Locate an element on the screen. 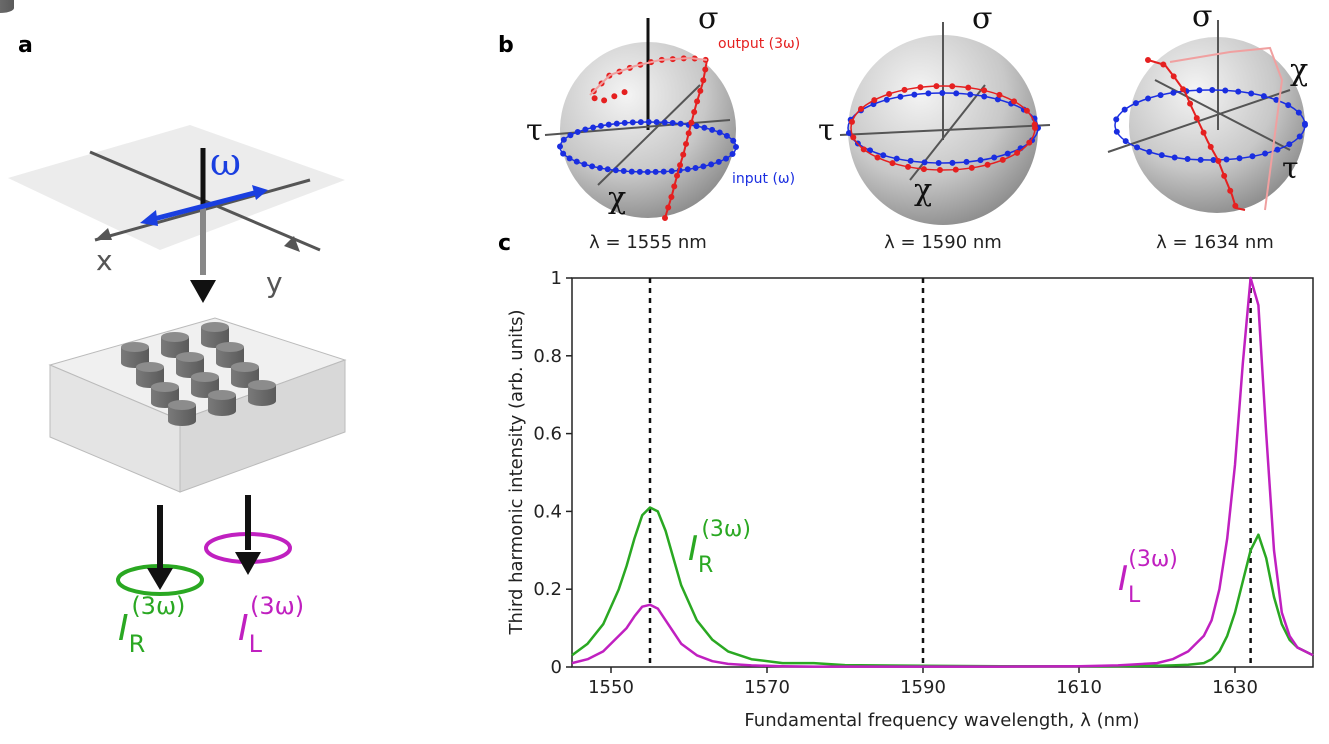 This screenshot has height=744, width=1329. pillars is located at coordinates (138, 213).